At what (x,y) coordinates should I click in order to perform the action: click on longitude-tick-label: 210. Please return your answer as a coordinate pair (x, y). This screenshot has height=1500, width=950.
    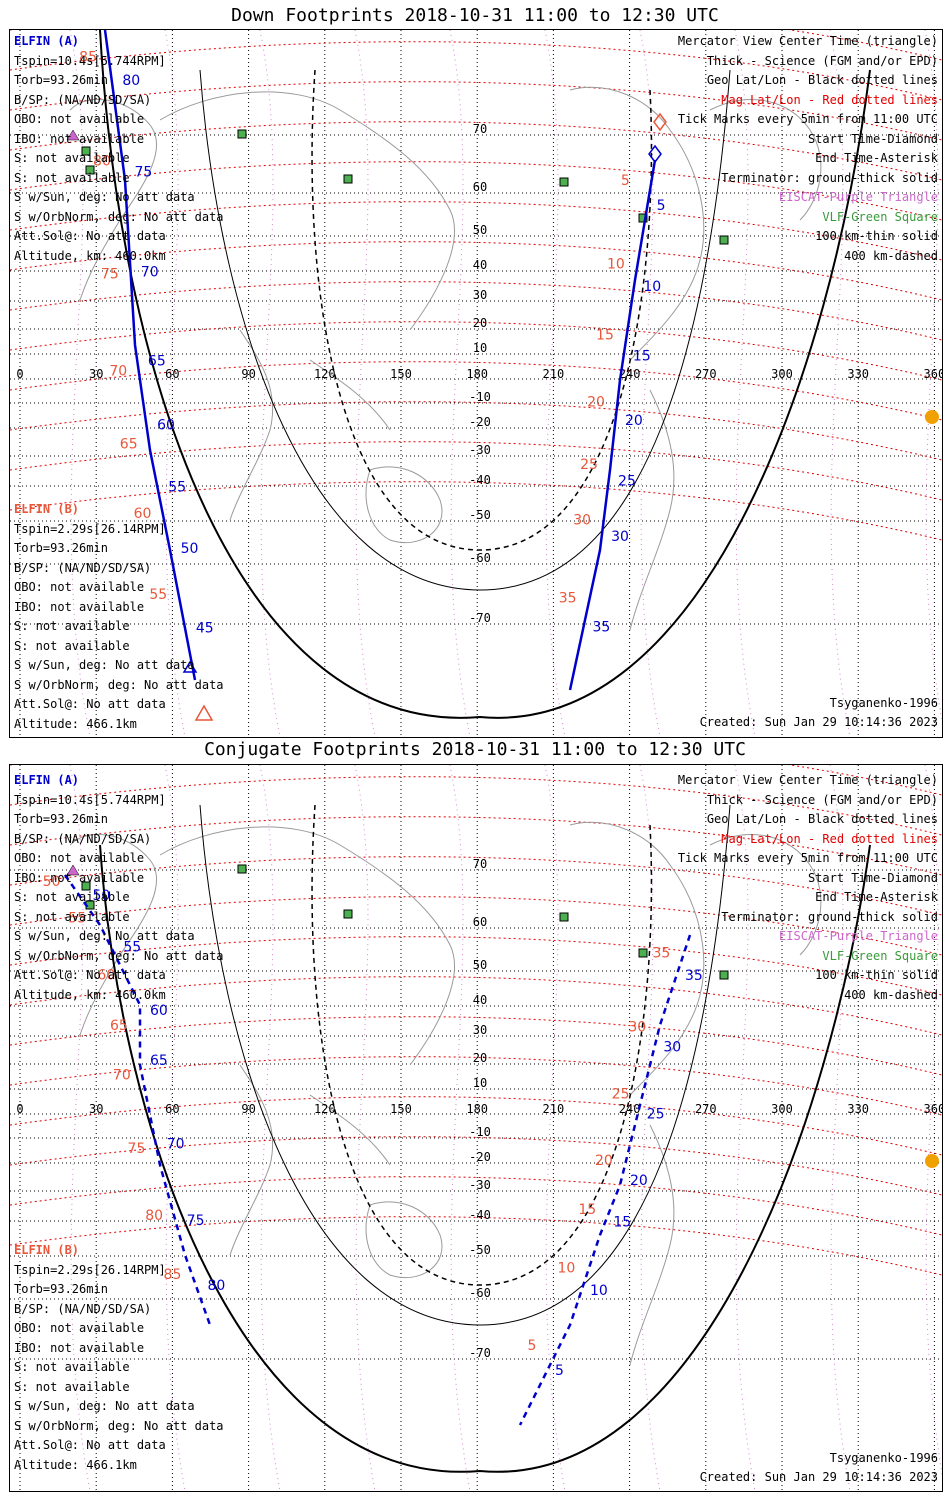
    Looking at the image, I should click on (554, 374).